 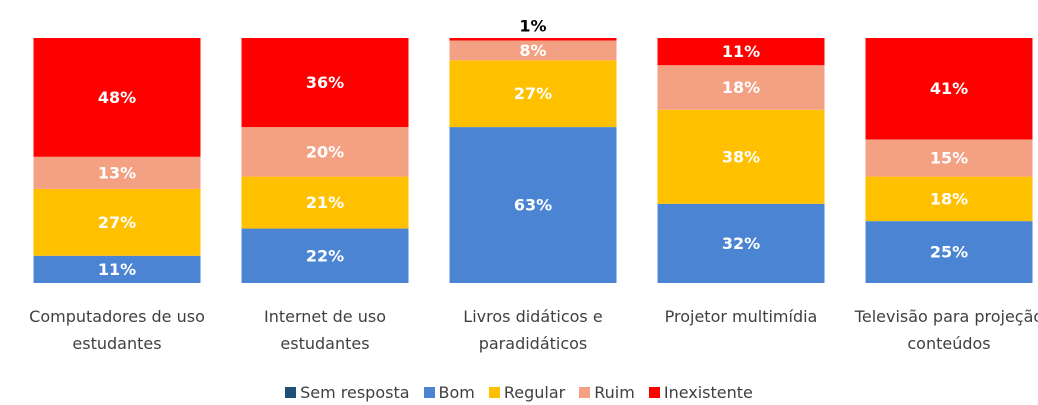 I want to click on data-label: 1%, so click(x=532, y=26).